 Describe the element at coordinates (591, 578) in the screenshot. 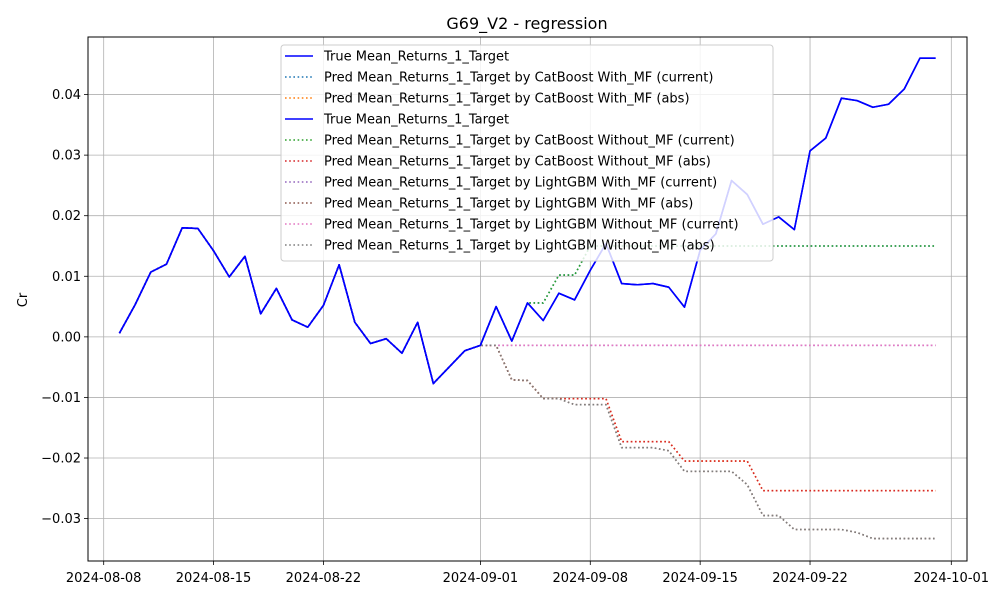

I see `x-tick-label: 2024-09-08` at that location.